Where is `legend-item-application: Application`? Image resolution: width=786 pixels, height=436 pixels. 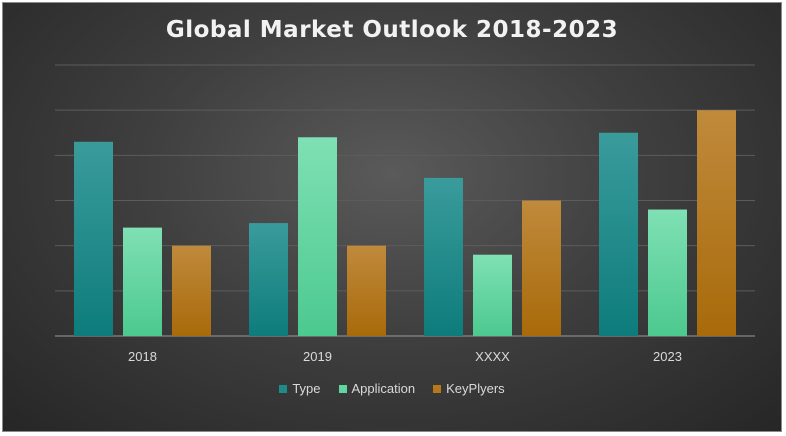 legend-item-application: Application is located at coordinates (377, 388).